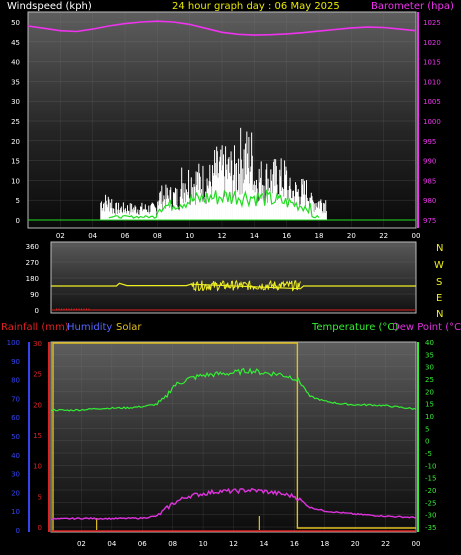 The height and width of the screenshot is (555, 461). Describe the element at coordinates (351, 236) in the screenshot. I see `wind-hour-tick-label: 20` at that location.